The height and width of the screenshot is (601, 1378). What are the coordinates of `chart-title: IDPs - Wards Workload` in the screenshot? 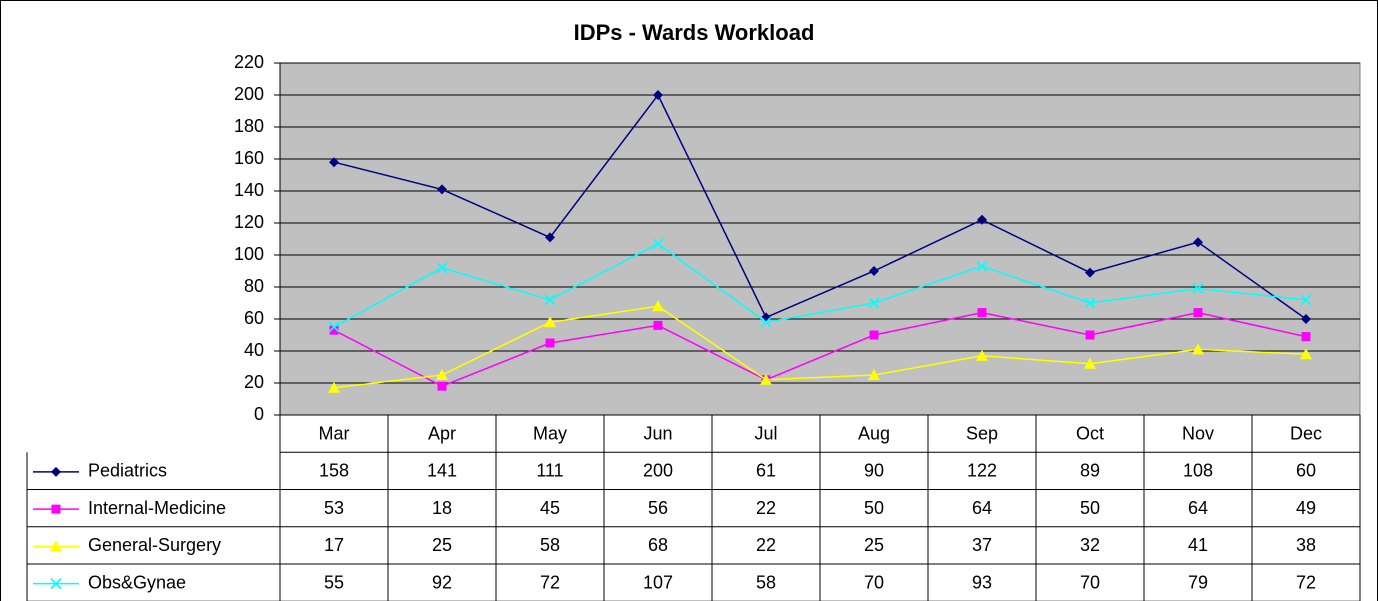 It's located at (694, 32).